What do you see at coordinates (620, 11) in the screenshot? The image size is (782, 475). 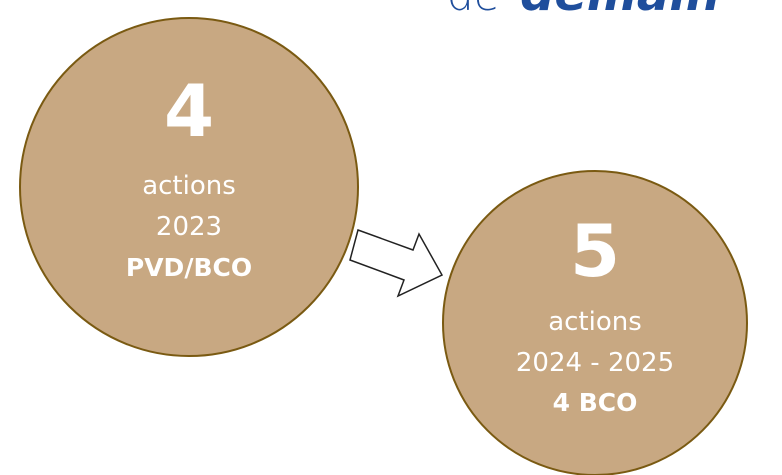 I see `header-brand: demain` at bounding box center [620, 11].